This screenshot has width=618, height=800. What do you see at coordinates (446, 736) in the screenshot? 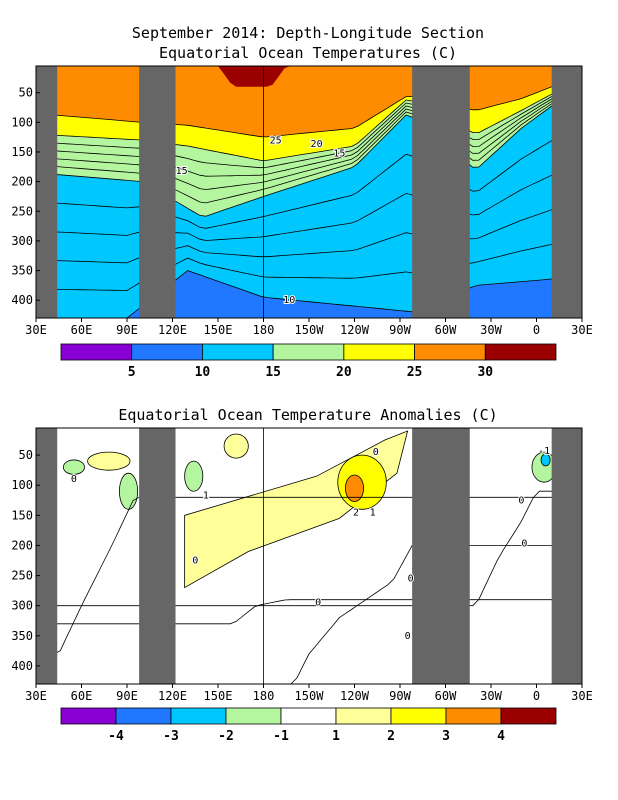
I see `colorbar-tick-label: 3` at bounding box center [446, 736].